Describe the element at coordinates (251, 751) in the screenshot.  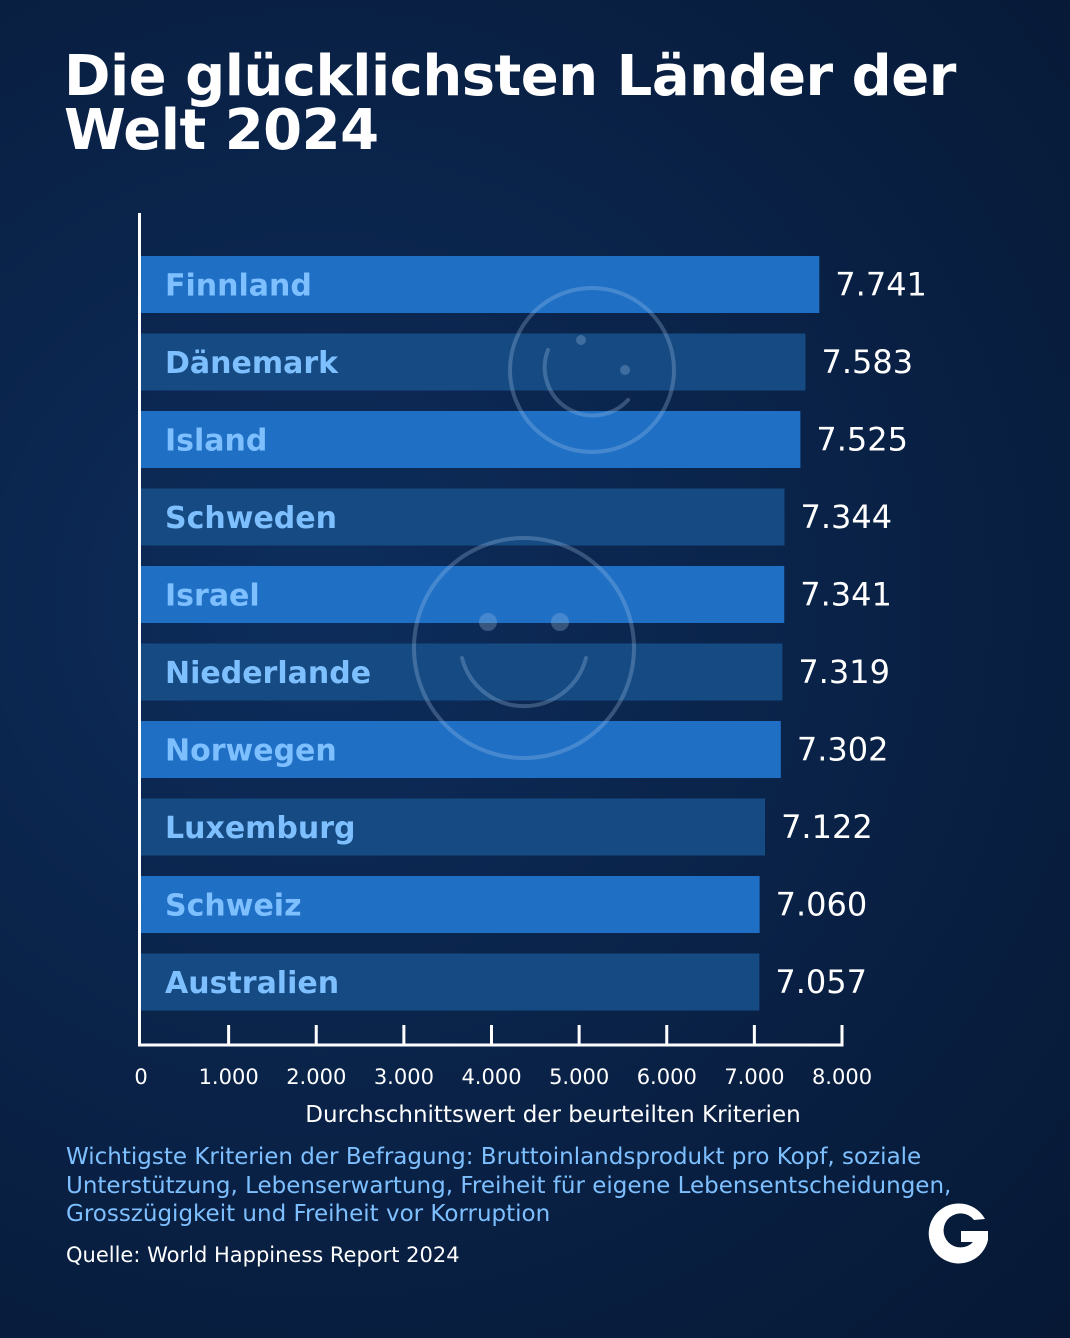
I see `bar-category-label: Norwegen` at that location.